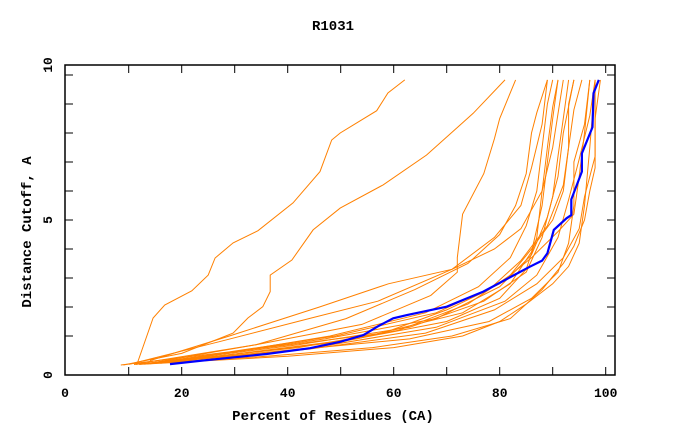  Describe the element at coordinates (606, 393) in the screenshot. I see `x-tick-label: 100` at that location.